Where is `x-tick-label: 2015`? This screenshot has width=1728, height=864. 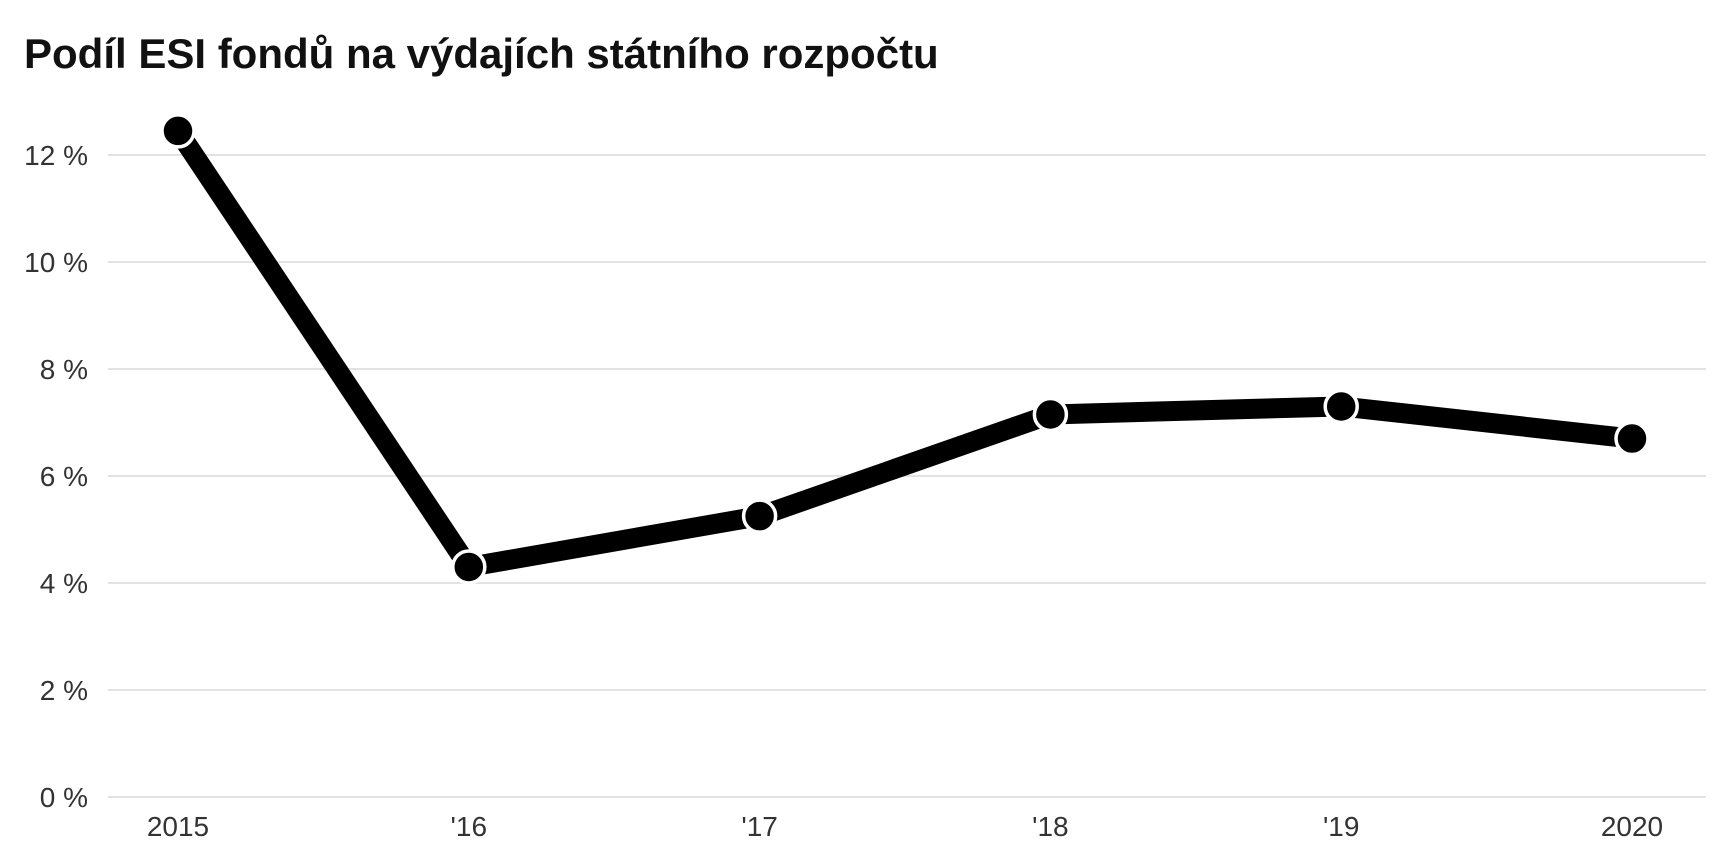 x-tick-label: 2015 is located at coordinates (178, 826).